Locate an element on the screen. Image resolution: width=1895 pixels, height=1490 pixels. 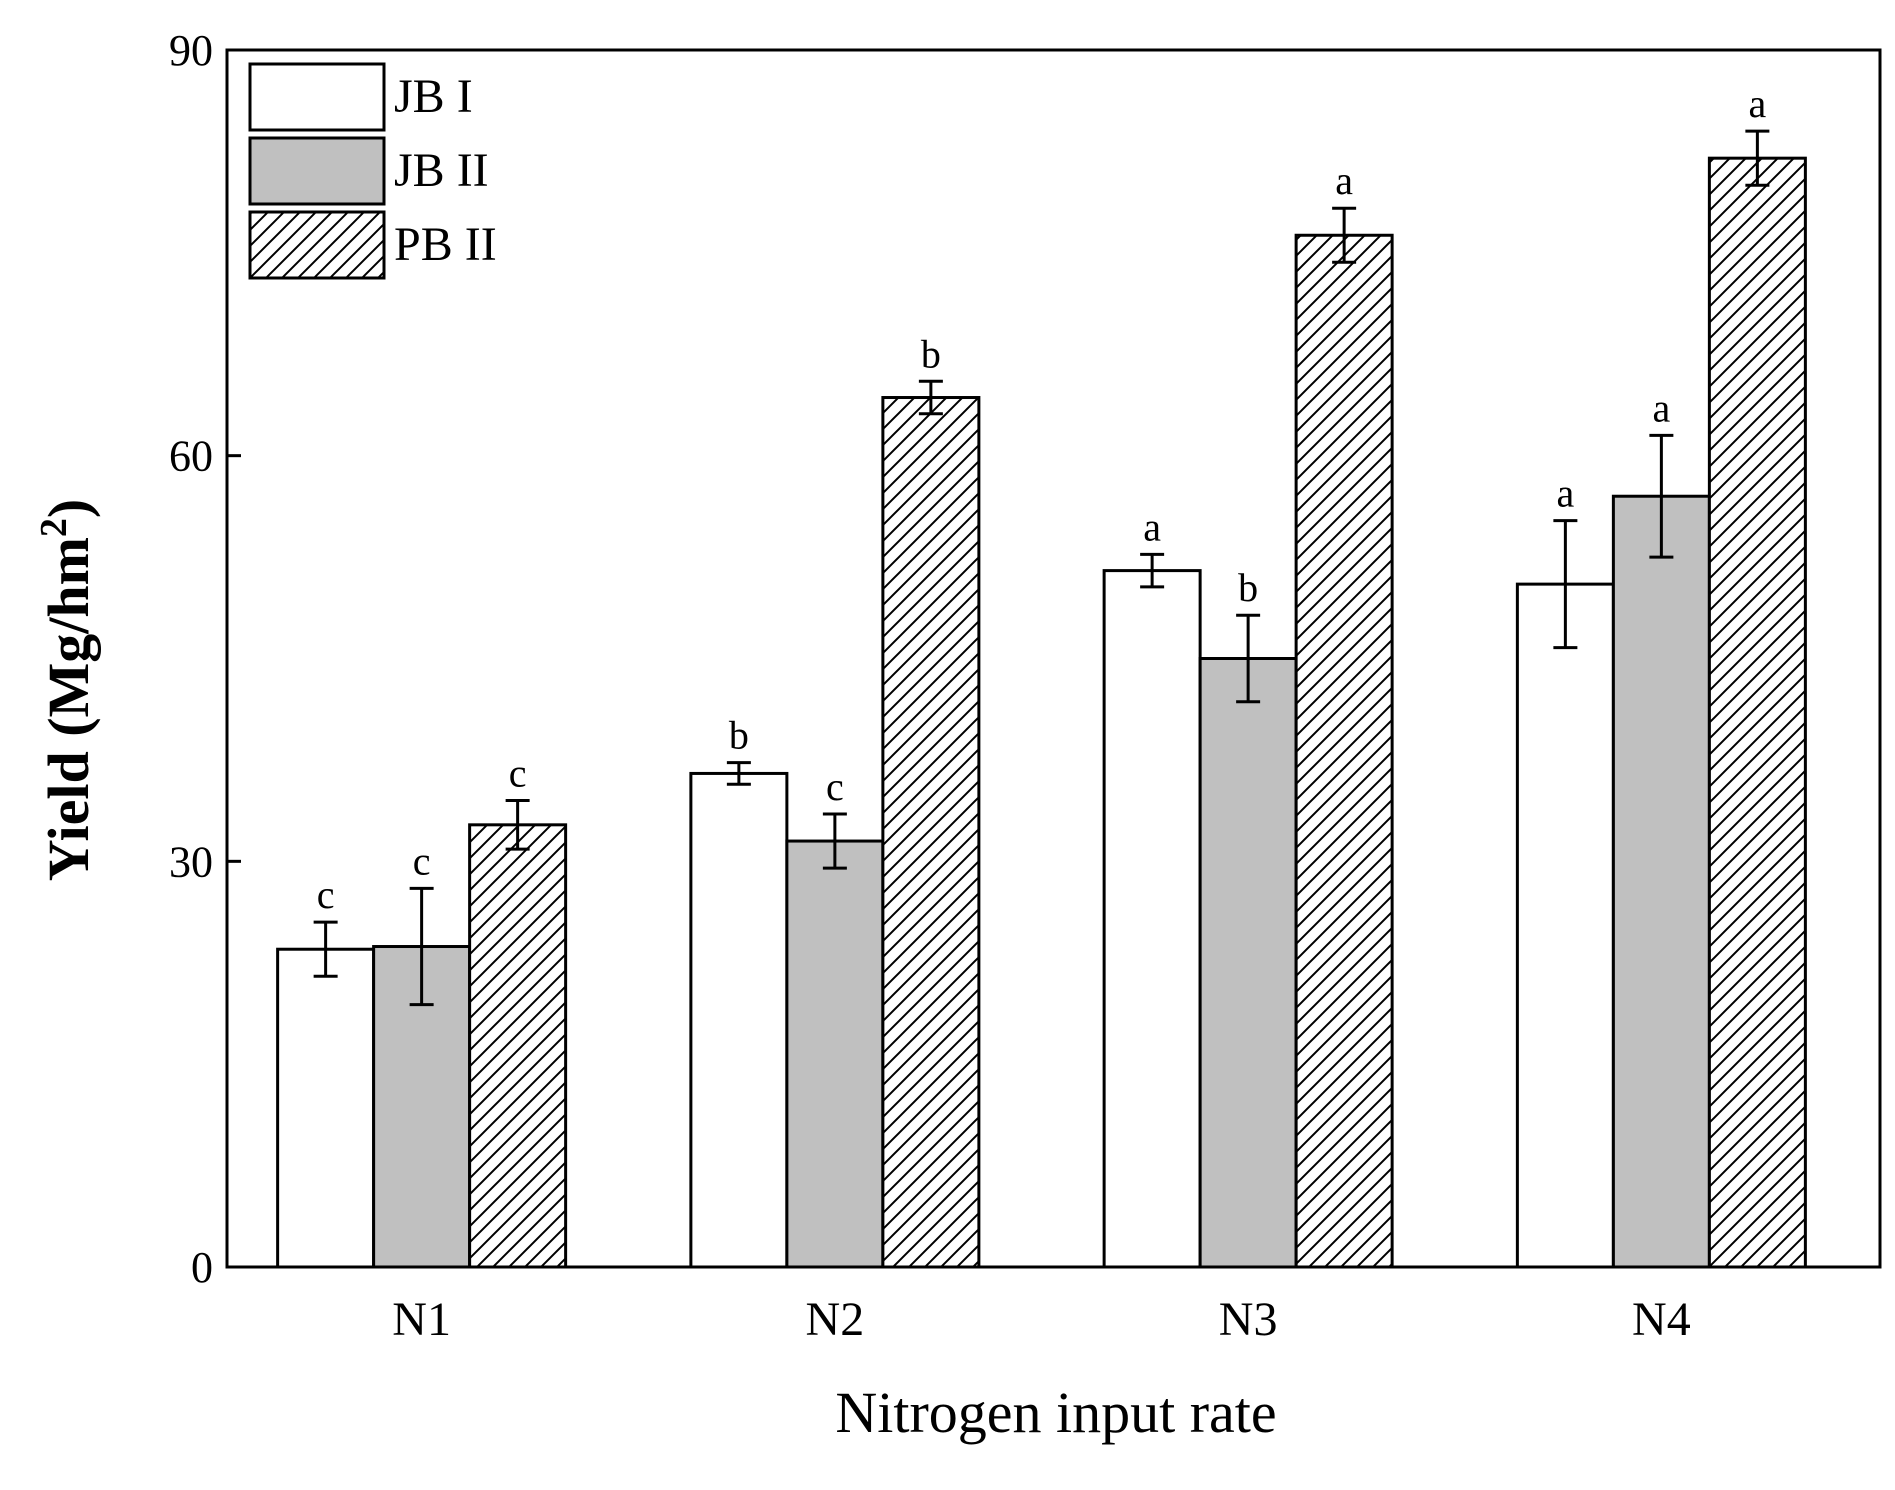
bar-pb-ii-n3 is located at coordinates (1344, 751).